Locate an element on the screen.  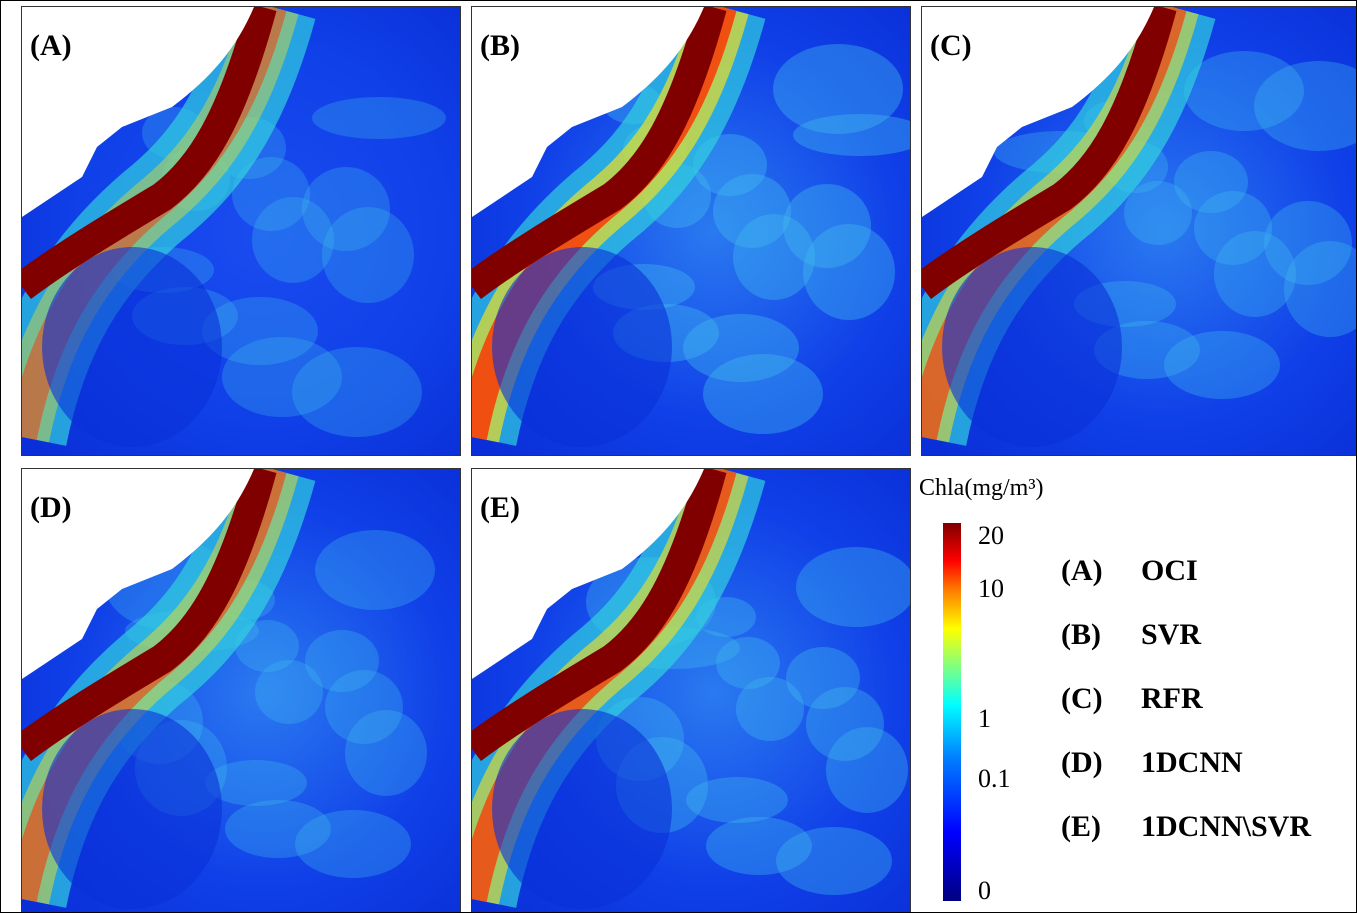
panel-label: (D) is located at coordinates (51, 507).